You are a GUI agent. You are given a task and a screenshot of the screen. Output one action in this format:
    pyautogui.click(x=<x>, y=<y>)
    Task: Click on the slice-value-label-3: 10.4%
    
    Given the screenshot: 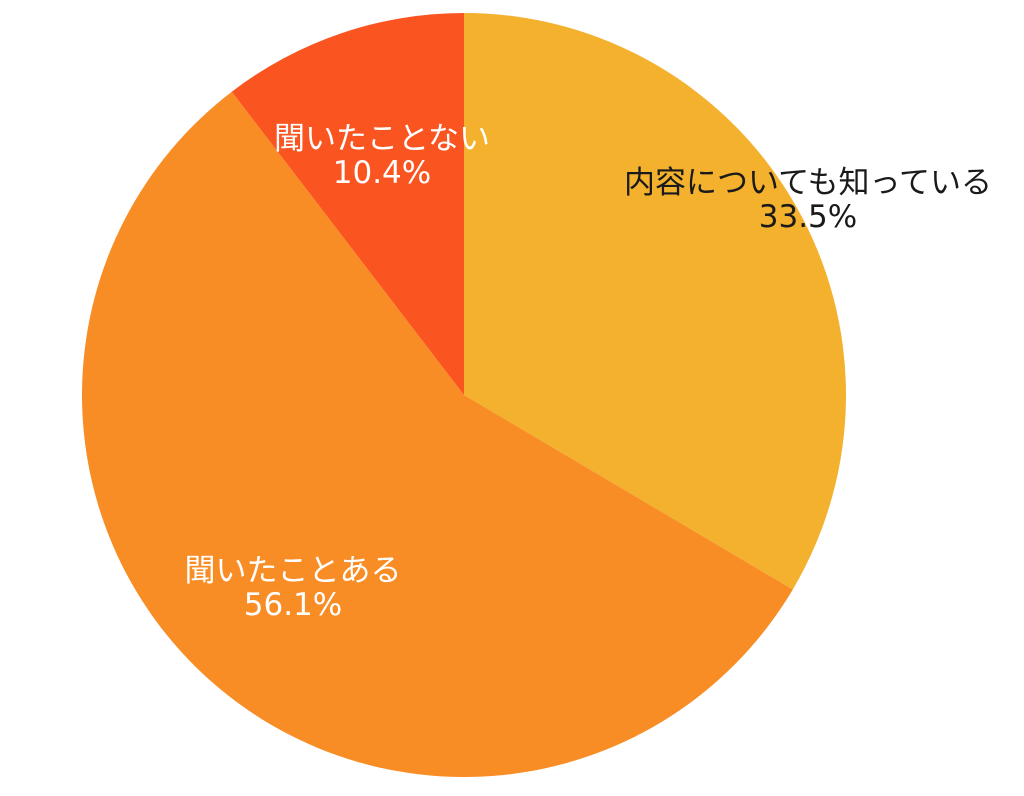 What is the action you would take?
    pyautogui.click(x=382, y=173)
    